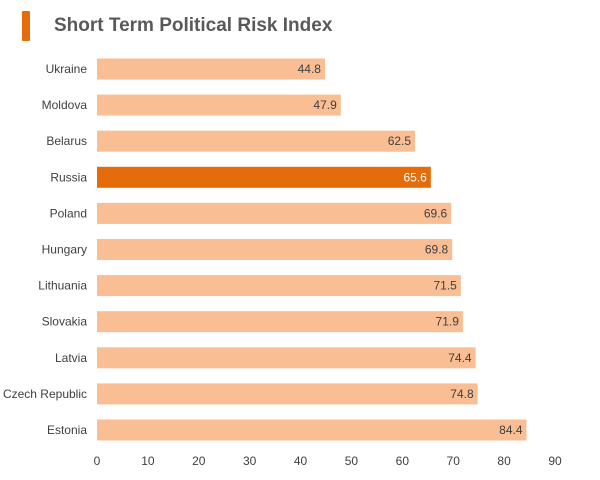 The image size is (600, 480). I want to click on x-tick-label: 10, so click(148, 461).